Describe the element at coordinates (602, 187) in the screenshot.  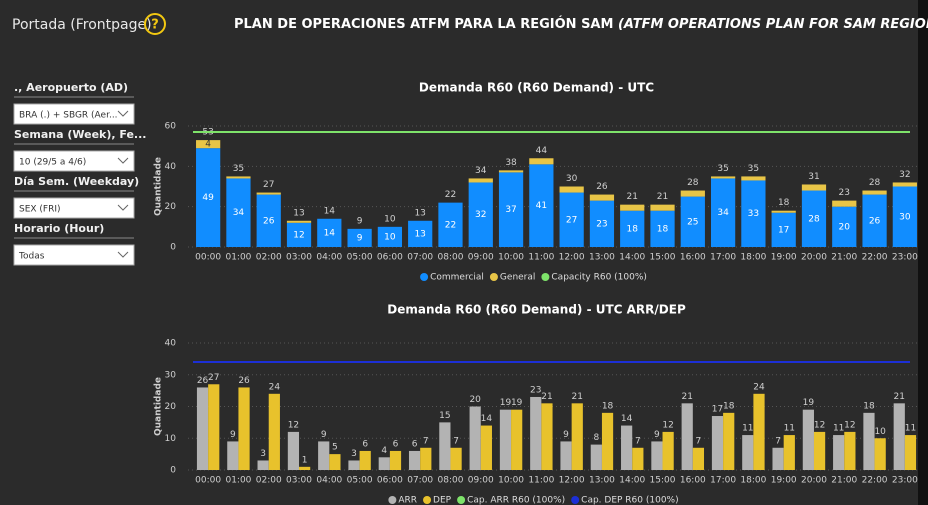
I see `total-label: 26` at that location.